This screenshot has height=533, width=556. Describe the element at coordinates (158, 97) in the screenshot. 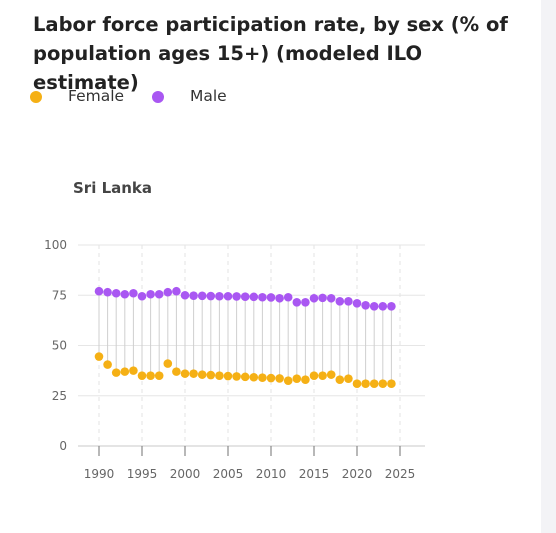

I see `legend-male-dot-icon` at that location.